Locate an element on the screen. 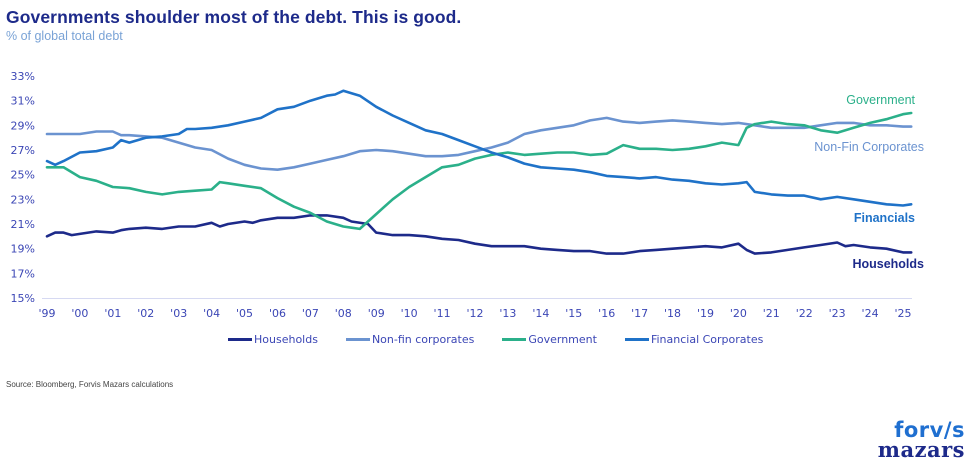 The width and height of the screenshot is (975, 473). x-tick-label: '12 is located at coordinates (474, 313).